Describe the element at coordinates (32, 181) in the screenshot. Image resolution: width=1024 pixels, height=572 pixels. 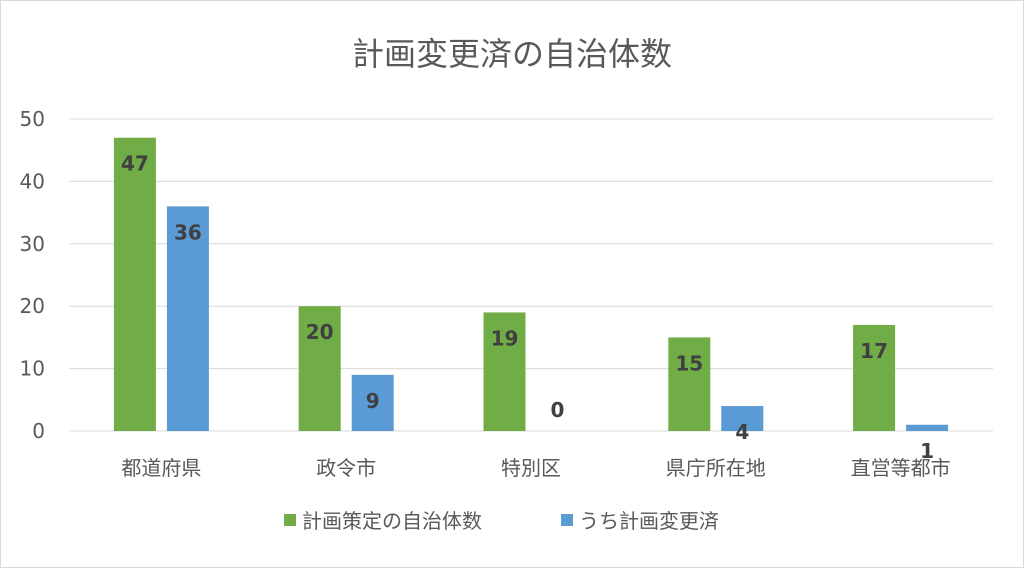
I see `y-tick-label: 40` at that location.